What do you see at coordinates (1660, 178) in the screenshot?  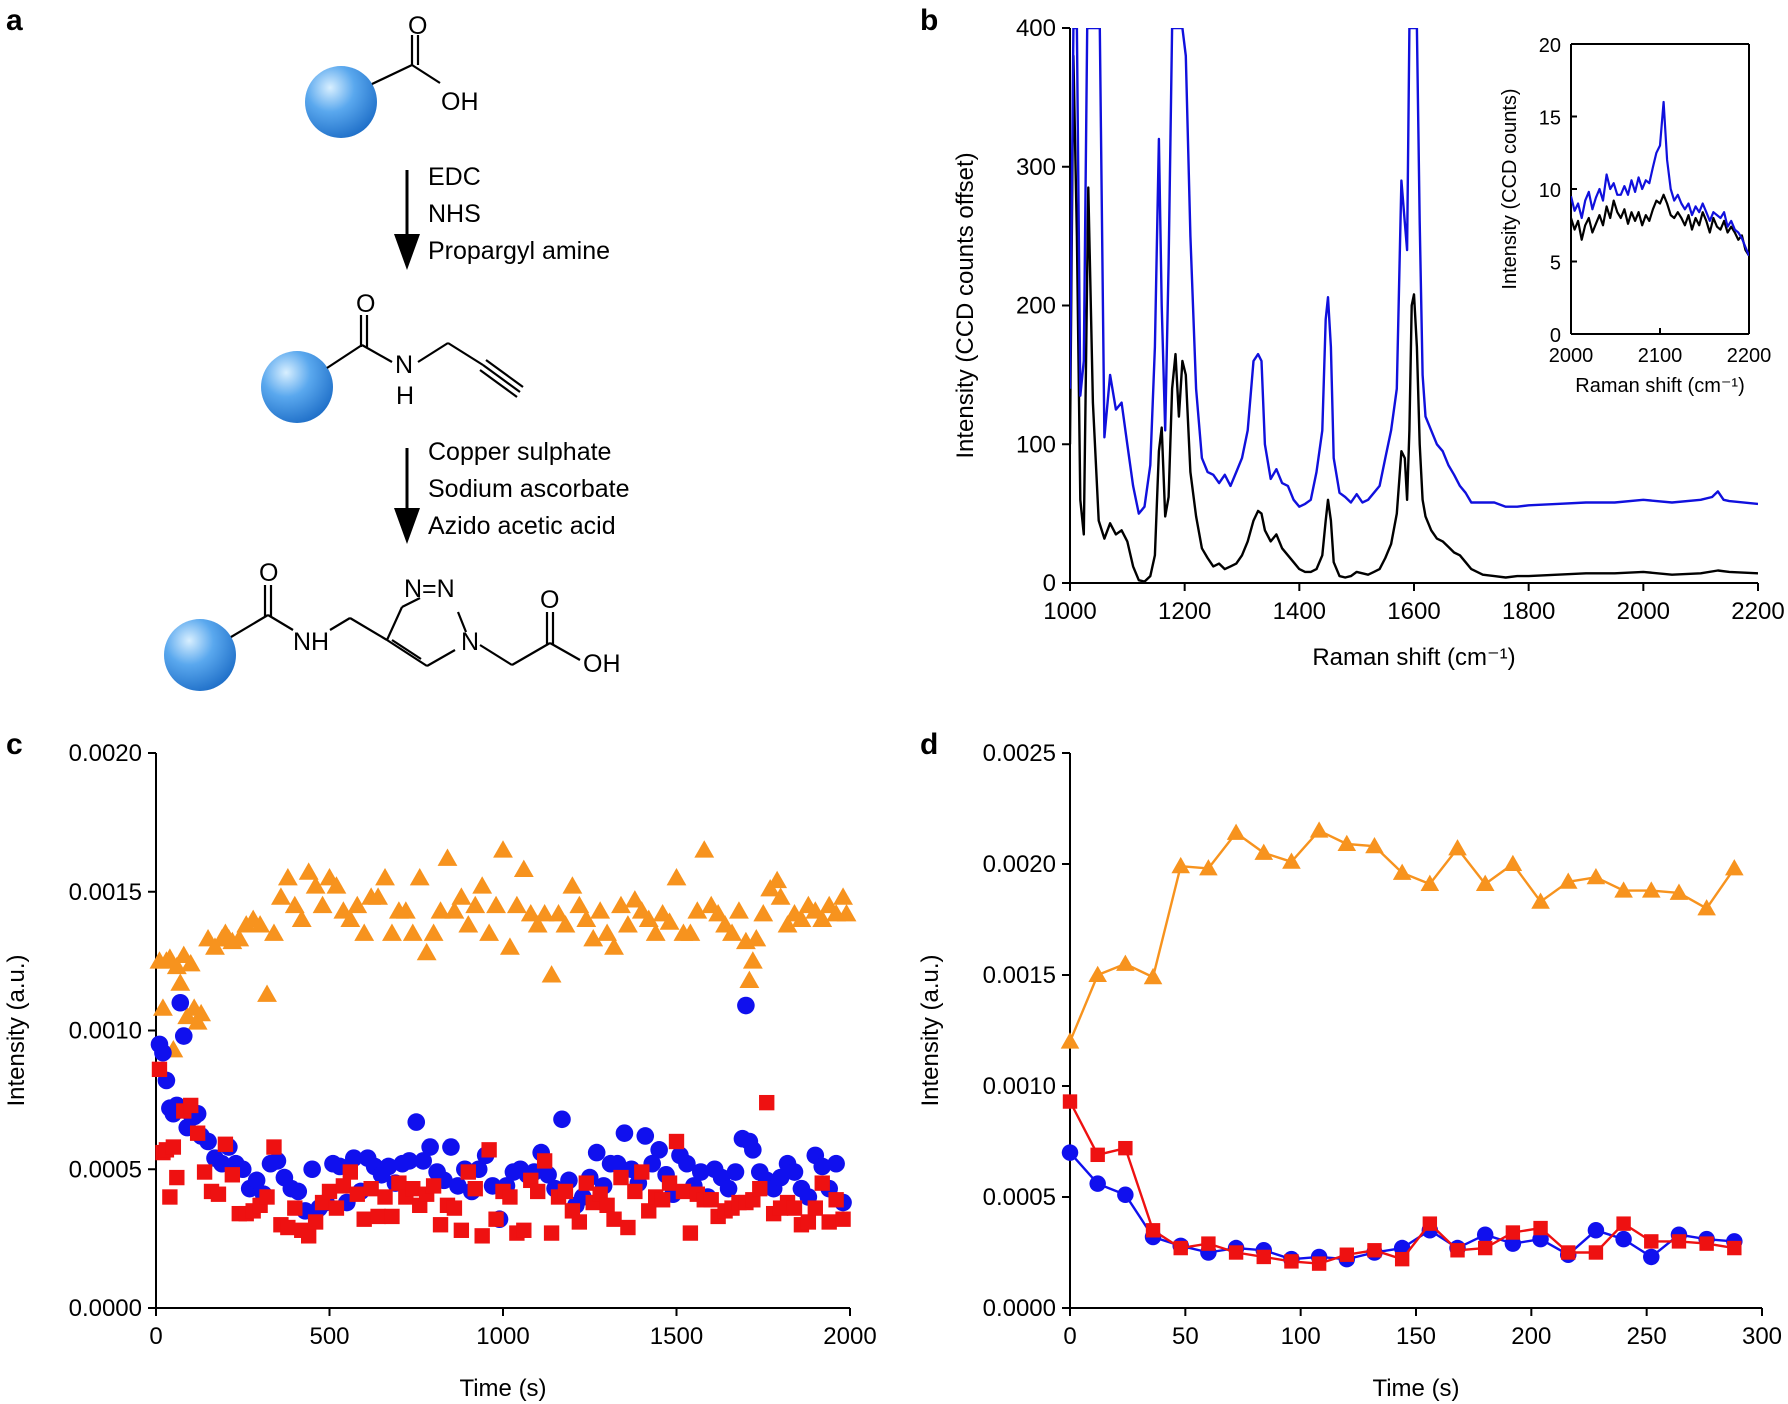 I see `inset-line-blue` at bounding box center [1660, 178].